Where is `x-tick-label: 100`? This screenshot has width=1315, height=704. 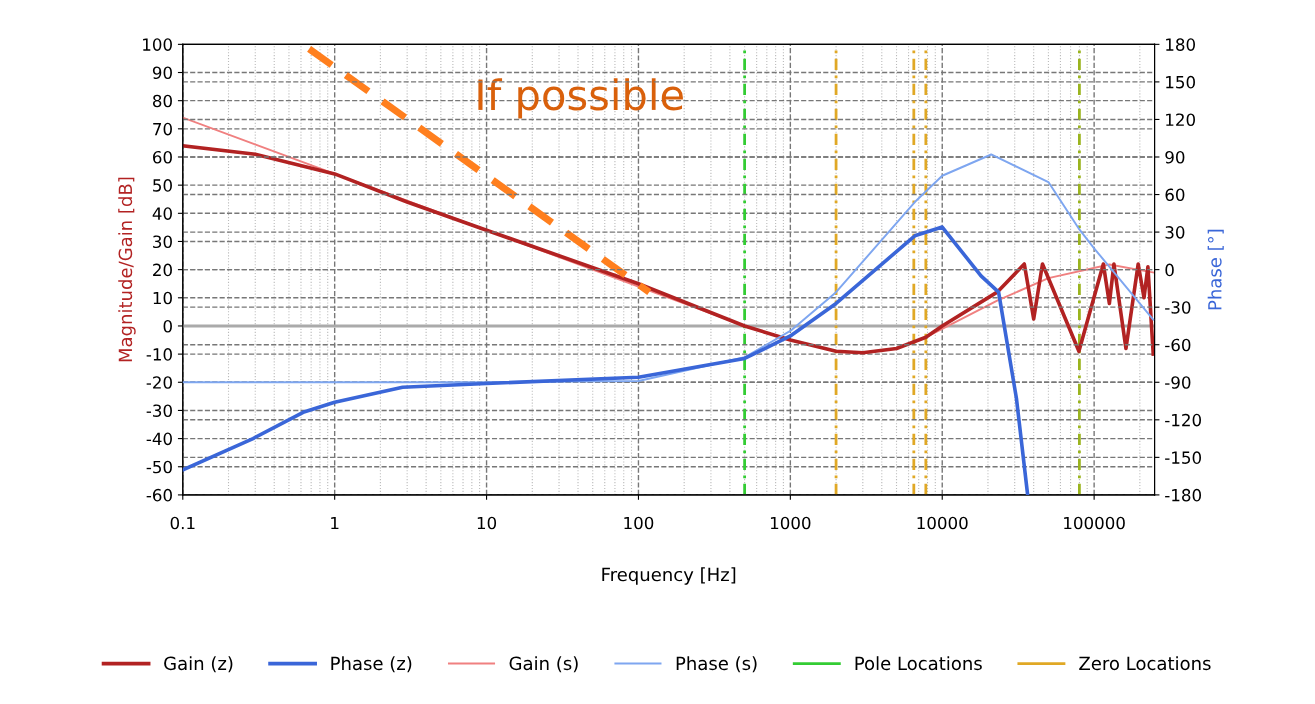 x-tick-label: 100 is located at coordinates (639, 523).